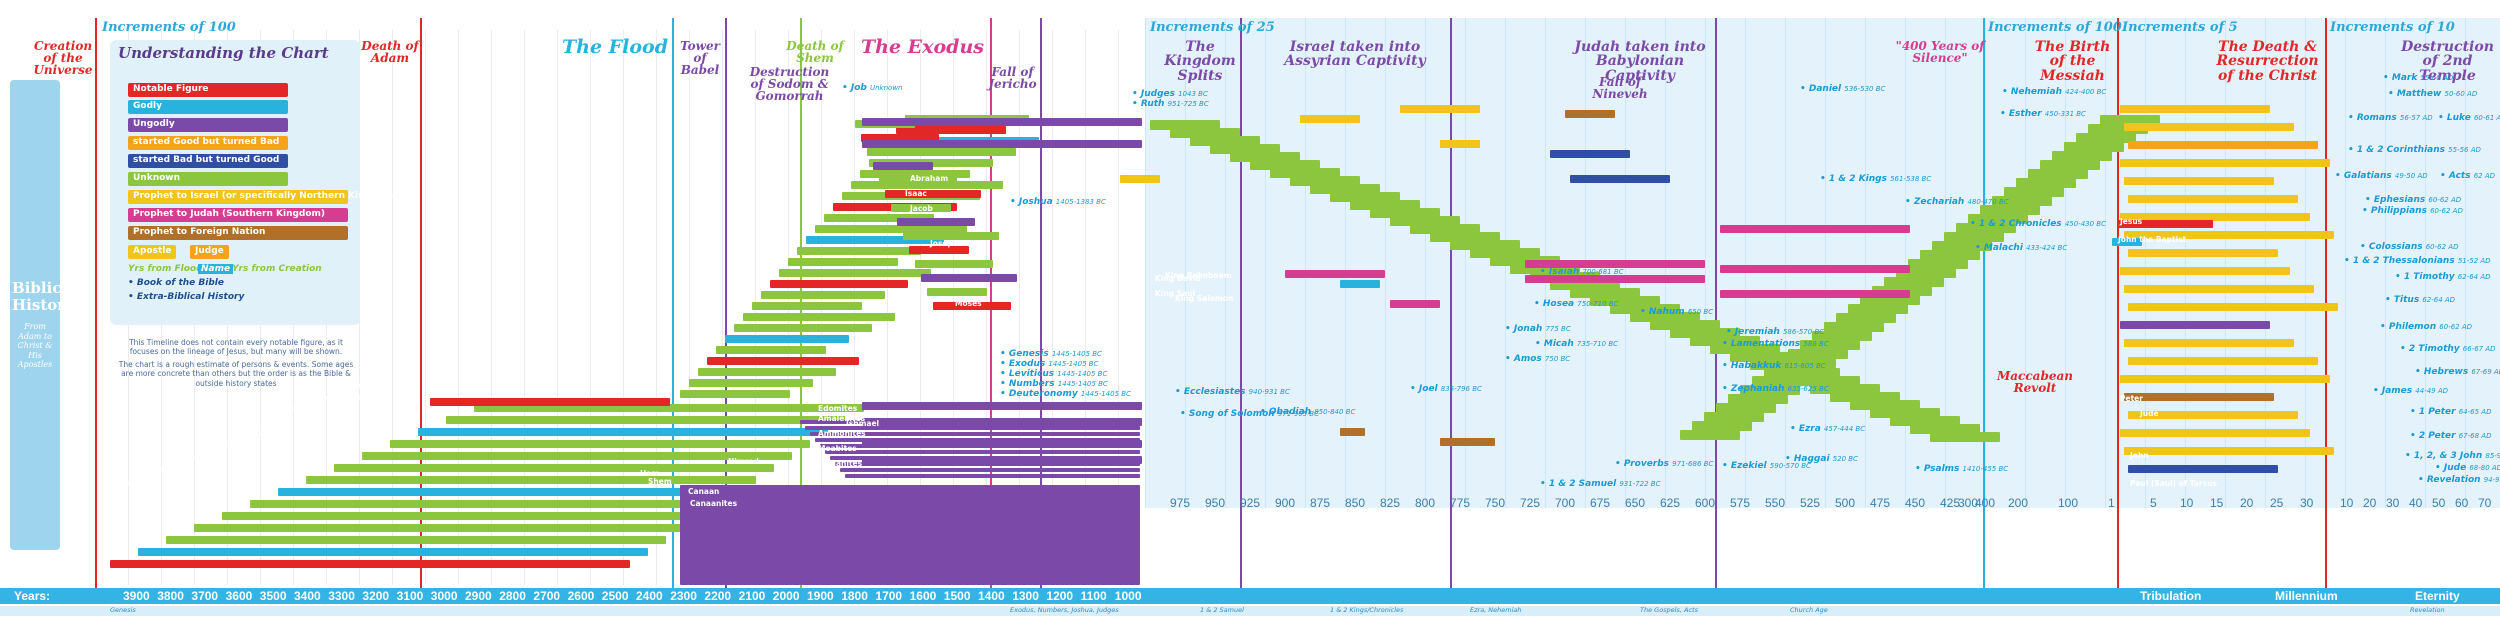  I want to click on legend-item: started Bad but turned Good, so click(208, 161).